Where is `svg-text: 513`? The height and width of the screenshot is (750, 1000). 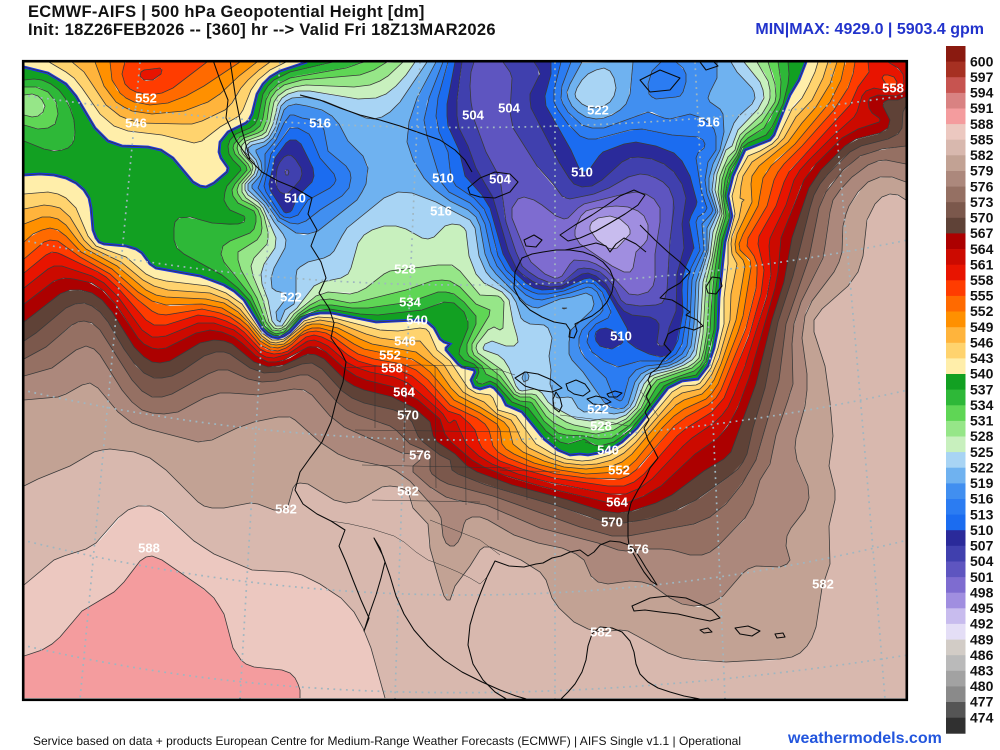
svg-text: 513 is located at coordinates (982, 514).